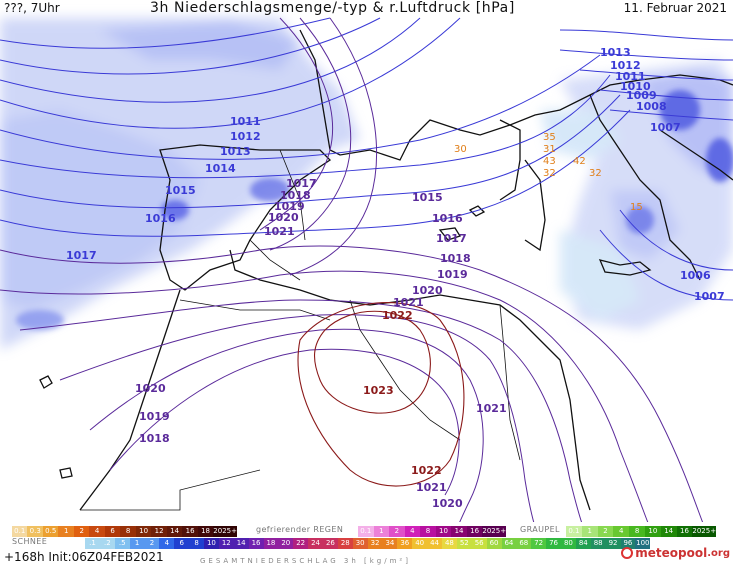 Image resolution: width=733 pixels, height=566 pixels. Describe the element at coordinates (159, 531) in the screenshot. I see `legend-swatch: 12` at that location.